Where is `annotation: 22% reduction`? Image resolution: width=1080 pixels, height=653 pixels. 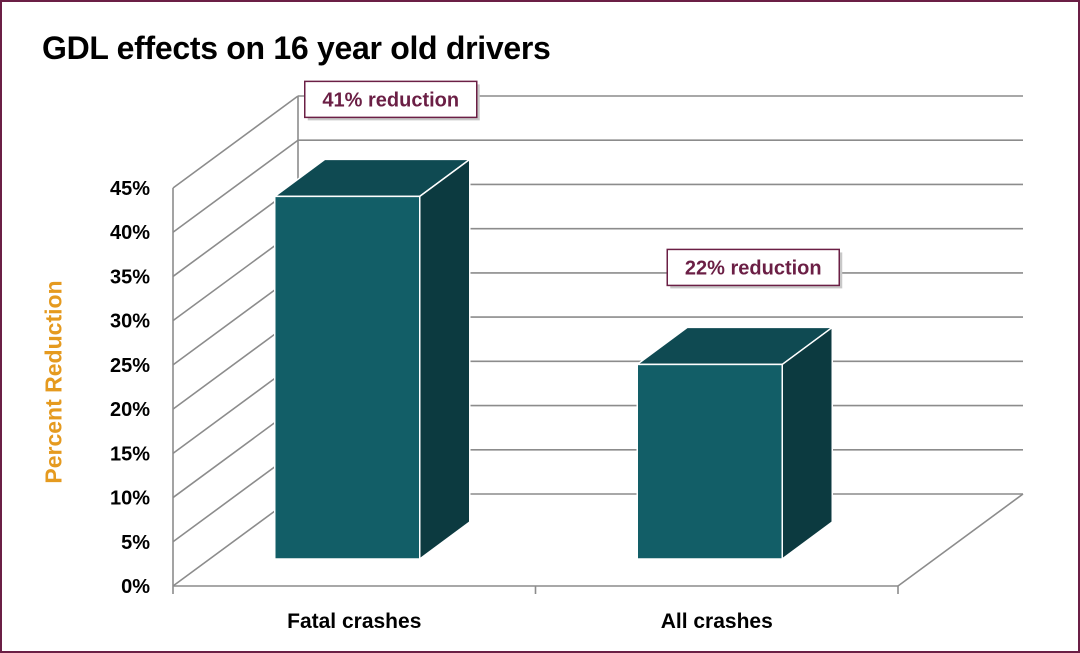
annotation: 22% reduction is located at coordinates (754, 268).